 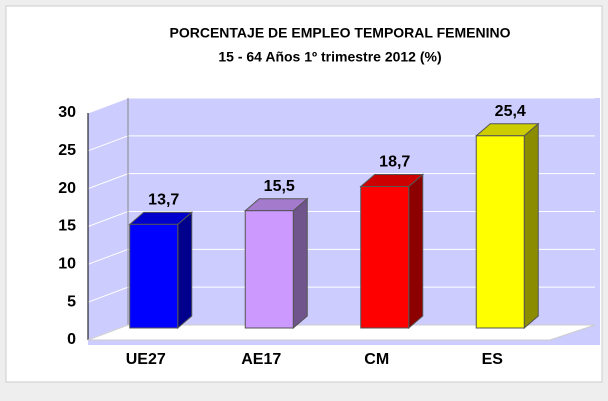 What do you see at coordinates (376, 359) in the screenshot?
I see `x-tick-label: CM` at bounding box center [376, 359].